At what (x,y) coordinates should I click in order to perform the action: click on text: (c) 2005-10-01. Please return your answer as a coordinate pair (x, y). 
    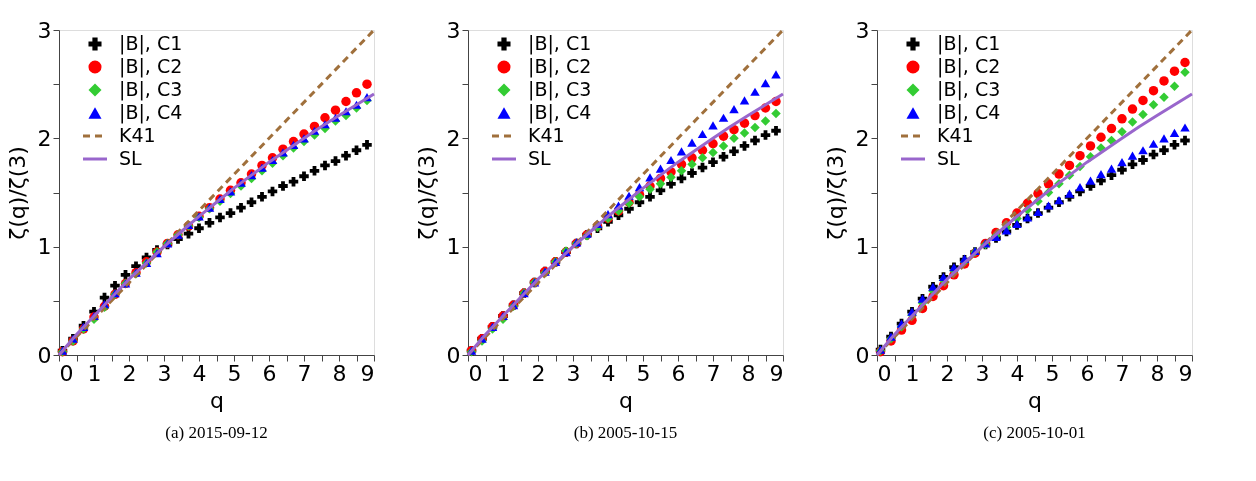
    Looking at the image, I should click on (1034, 432).